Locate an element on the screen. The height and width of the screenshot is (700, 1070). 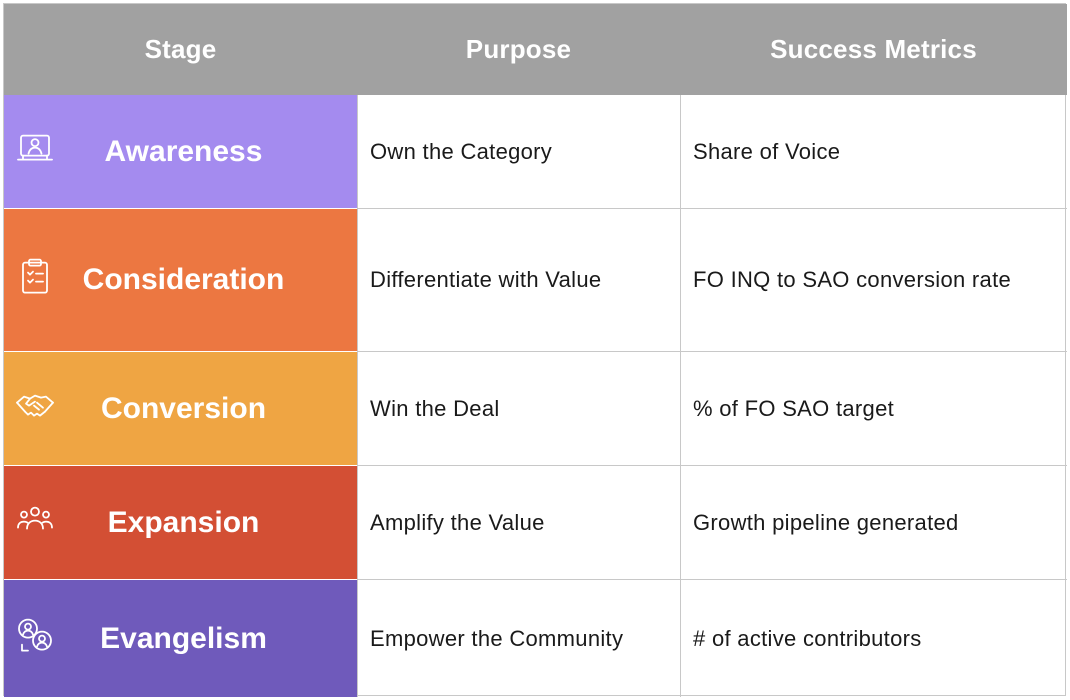
stage-cell-expansion: Expansion is located at coordinates (180, 523).